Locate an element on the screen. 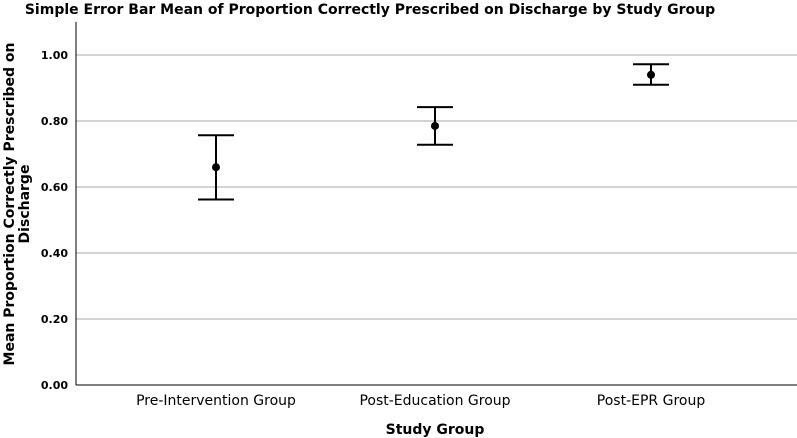 This screenshot has width=797, height=438. x-tick-label: Post-EPR Group is located at coordinates (651, 401).